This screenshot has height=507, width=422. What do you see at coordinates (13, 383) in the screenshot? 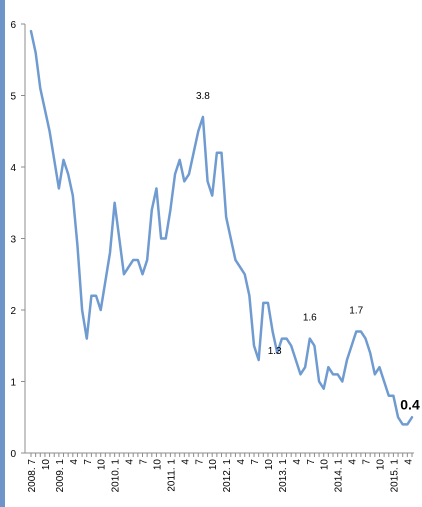
I see `y-tick-label: 1` at bounding box center [13, 383].